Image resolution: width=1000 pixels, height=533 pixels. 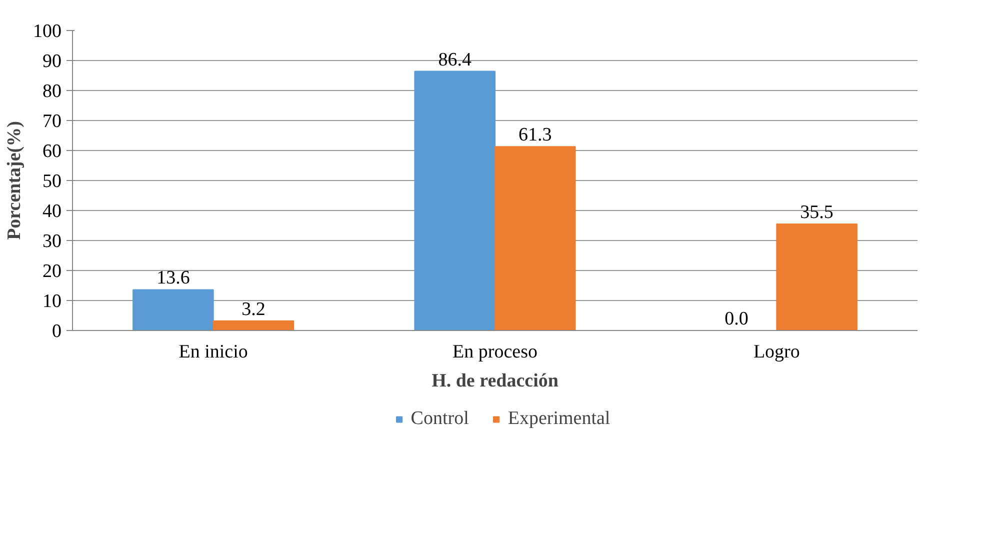 I want to click on x-tick-label: En proceso, so click(x=495, y=352).